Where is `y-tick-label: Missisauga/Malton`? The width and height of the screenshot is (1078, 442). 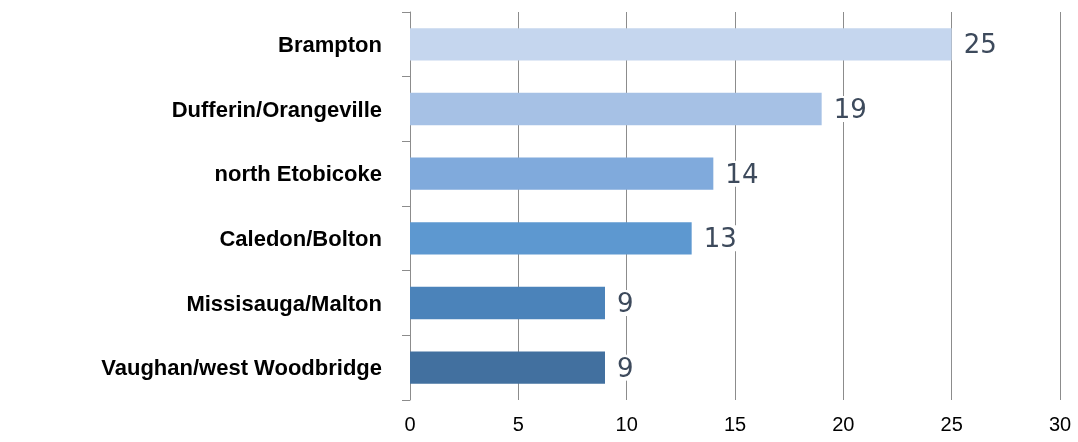
y-tick-label: Missisauga/Malton is located at coordinates (284, 303).